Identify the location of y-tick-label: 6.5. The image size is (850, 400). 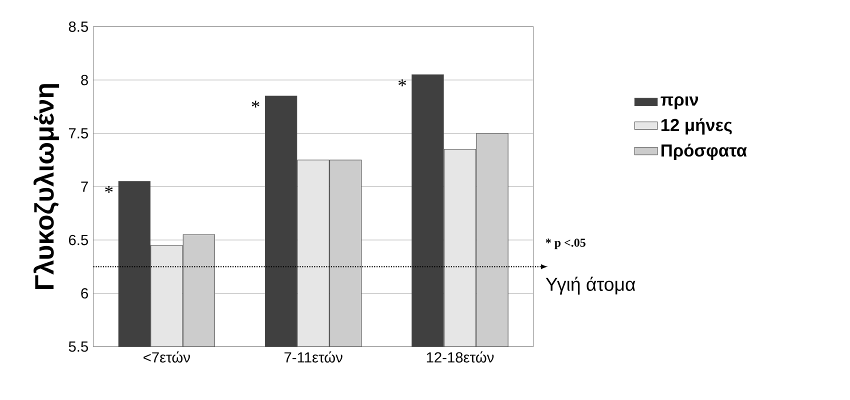
(78, 240).